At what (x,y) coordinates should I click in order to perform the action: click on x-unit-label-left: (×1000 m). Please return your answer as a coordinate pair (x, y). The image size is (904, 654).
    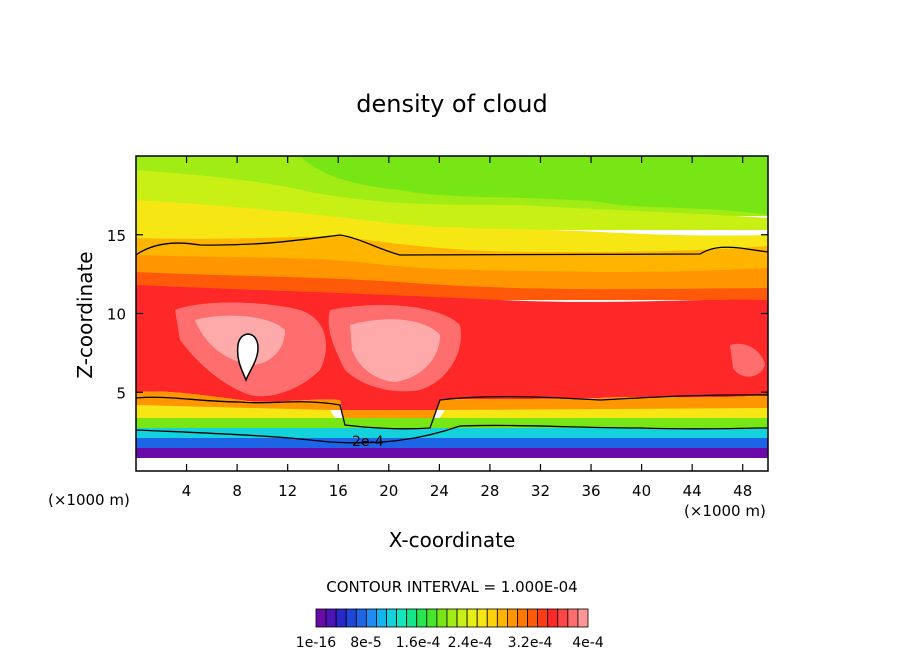
    Looking at the image, I should click on (89, 500).